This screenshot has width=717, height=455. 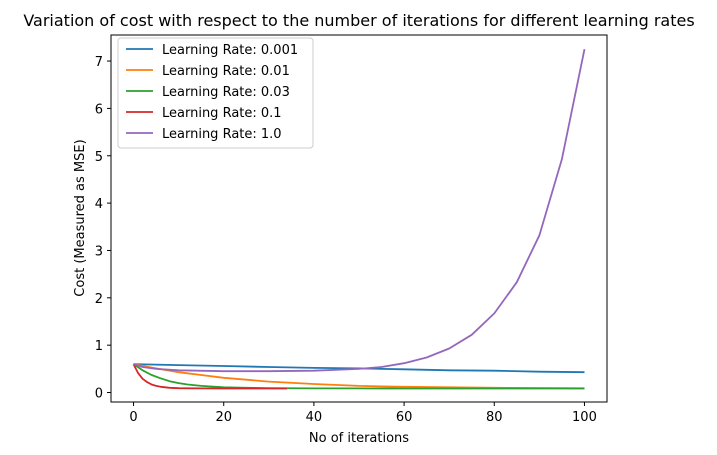 I want to click on y-tick-label: 1, so click(x=99, y=346).